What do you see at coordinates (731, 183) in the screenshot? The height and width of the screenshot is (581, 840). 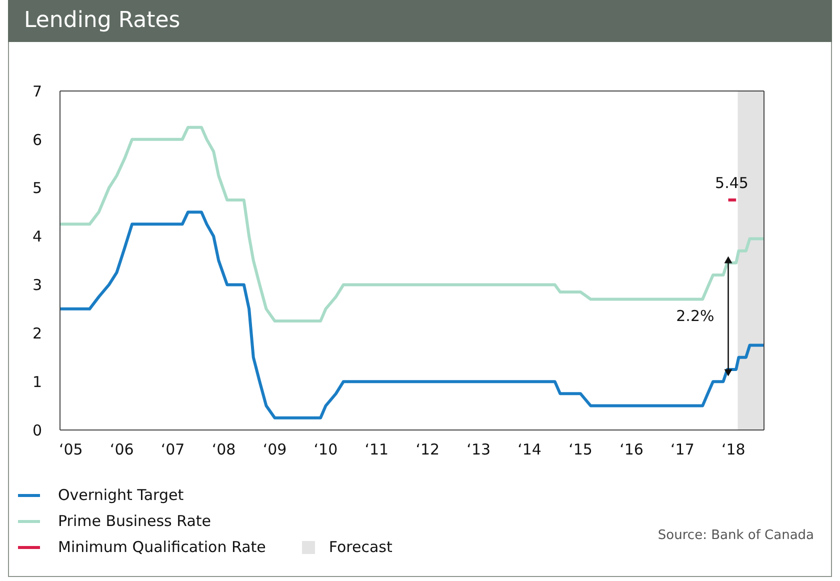 I see `annotation: 5.45` at bounding box center [731, 183].